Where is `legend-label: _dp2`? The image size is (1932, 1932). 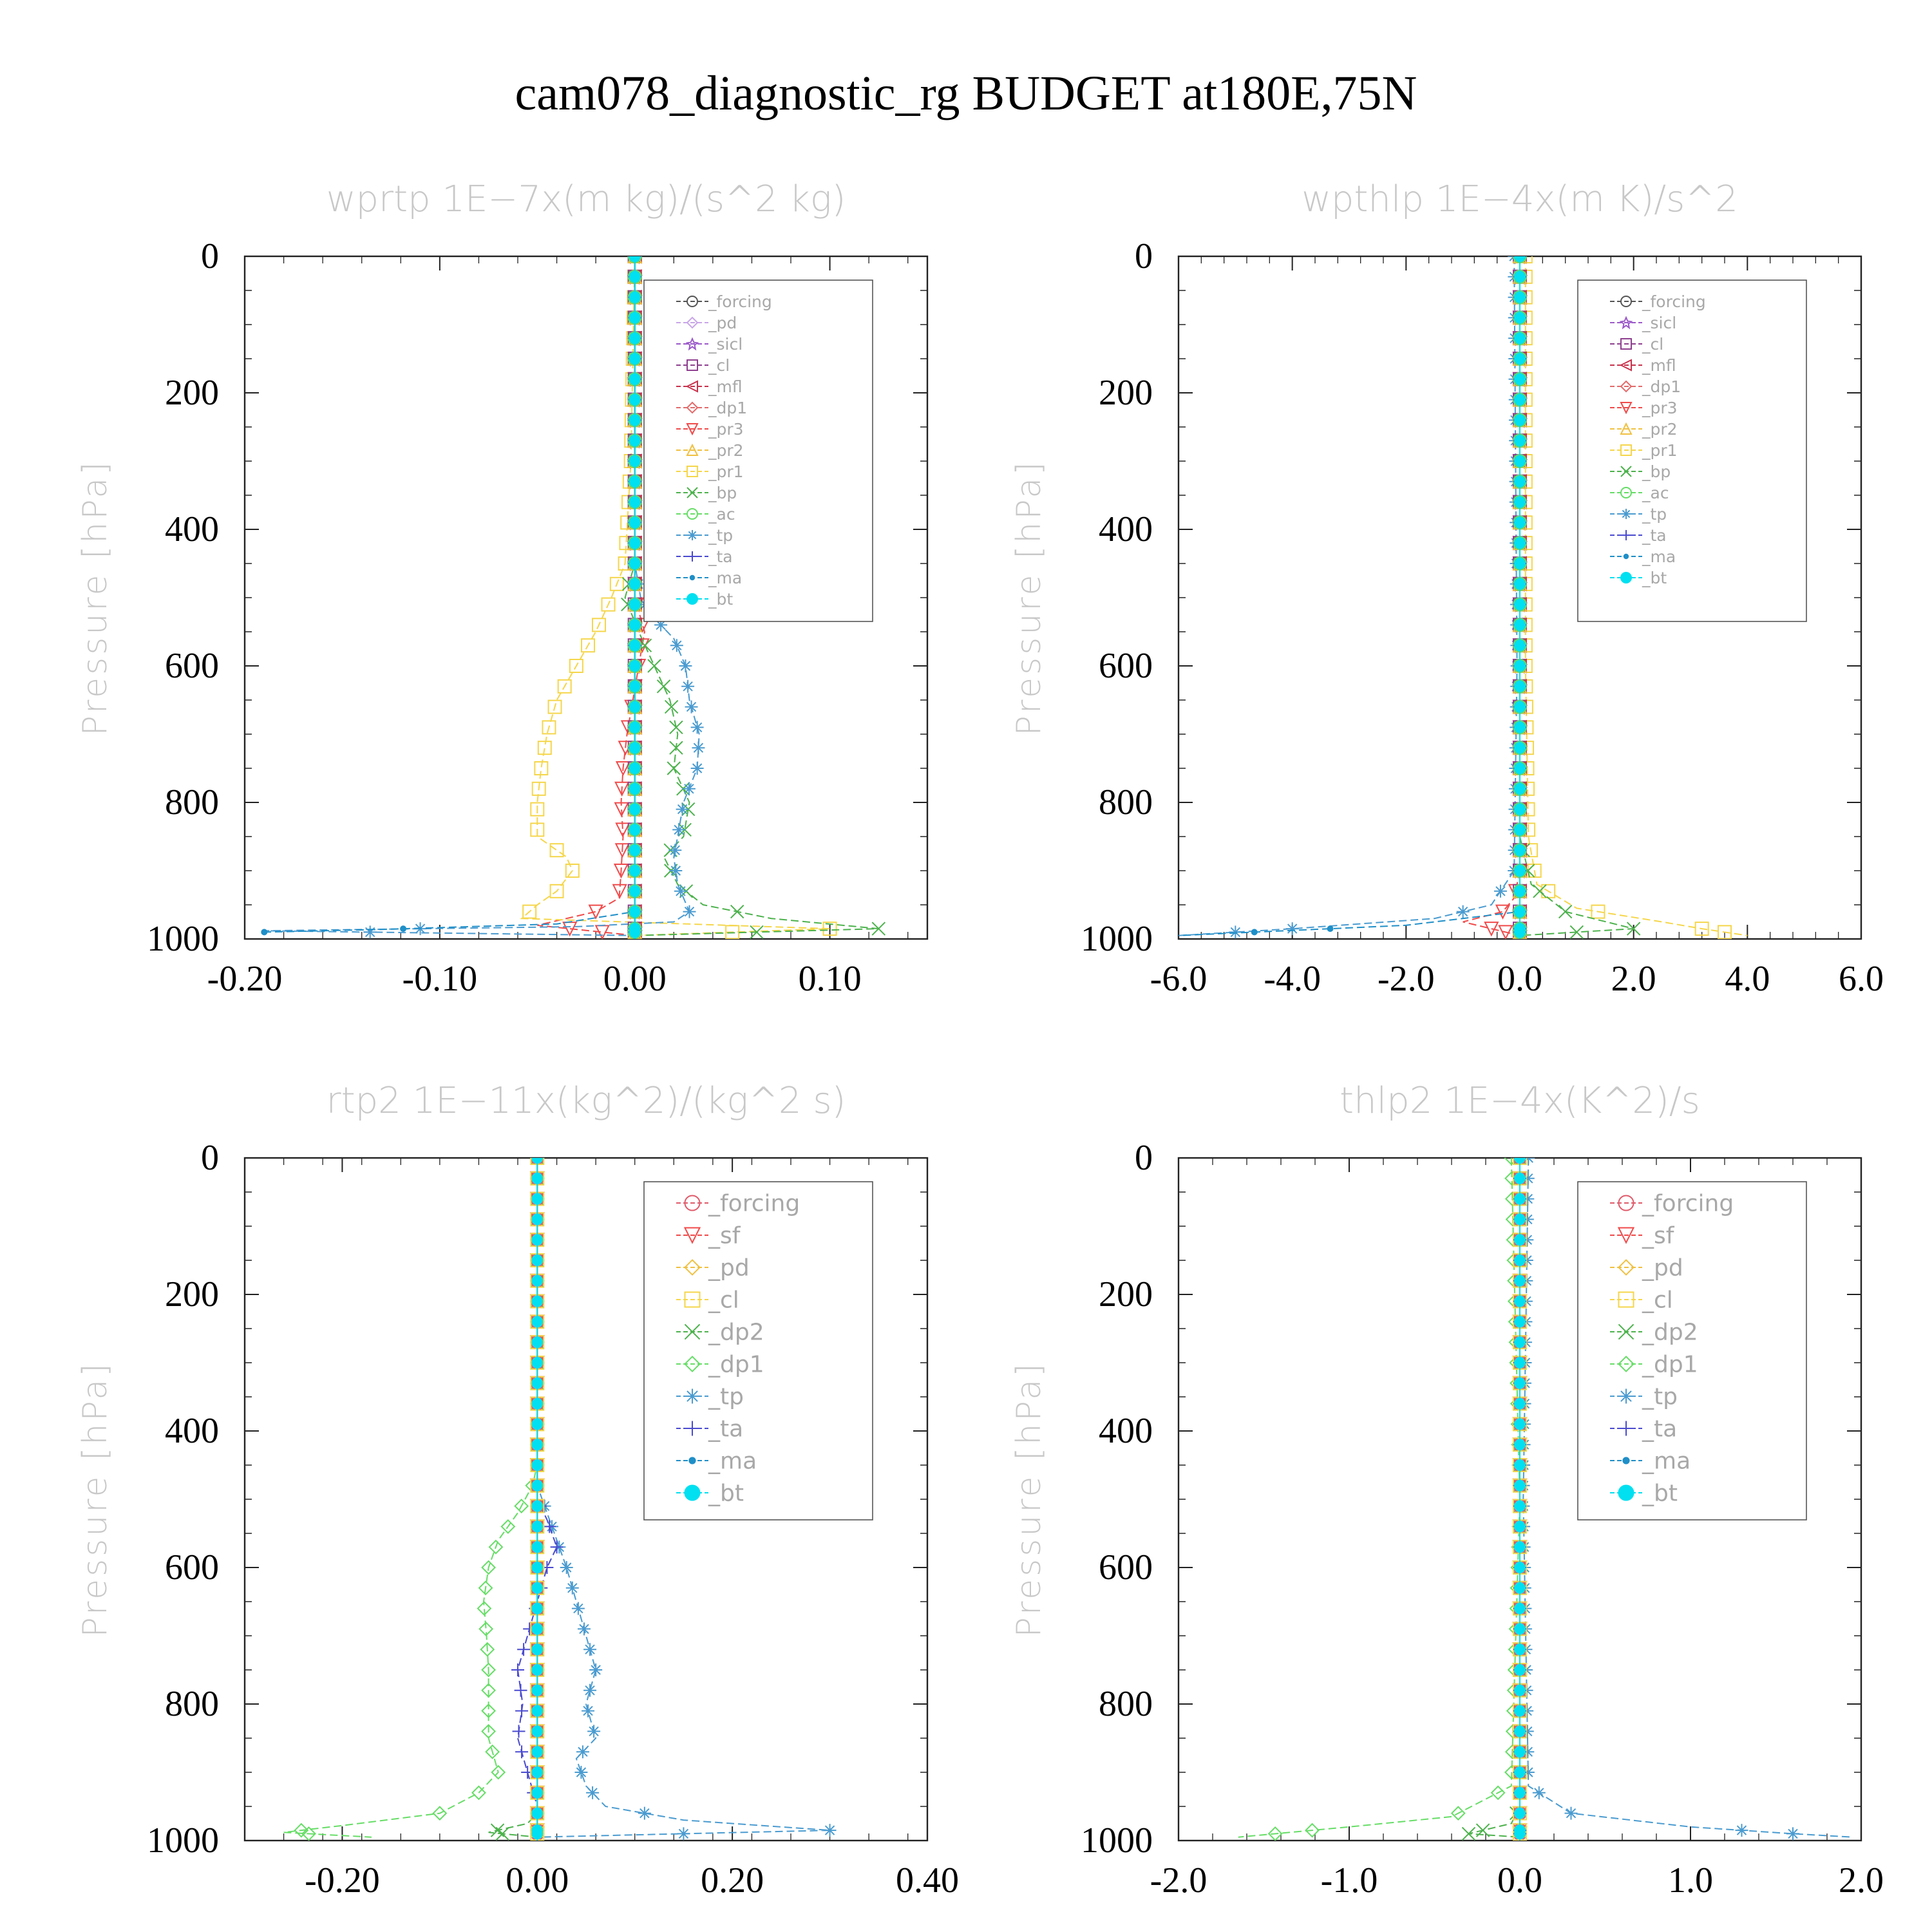 legend-label: _dp2 is located at coordinates (1670, 1333).